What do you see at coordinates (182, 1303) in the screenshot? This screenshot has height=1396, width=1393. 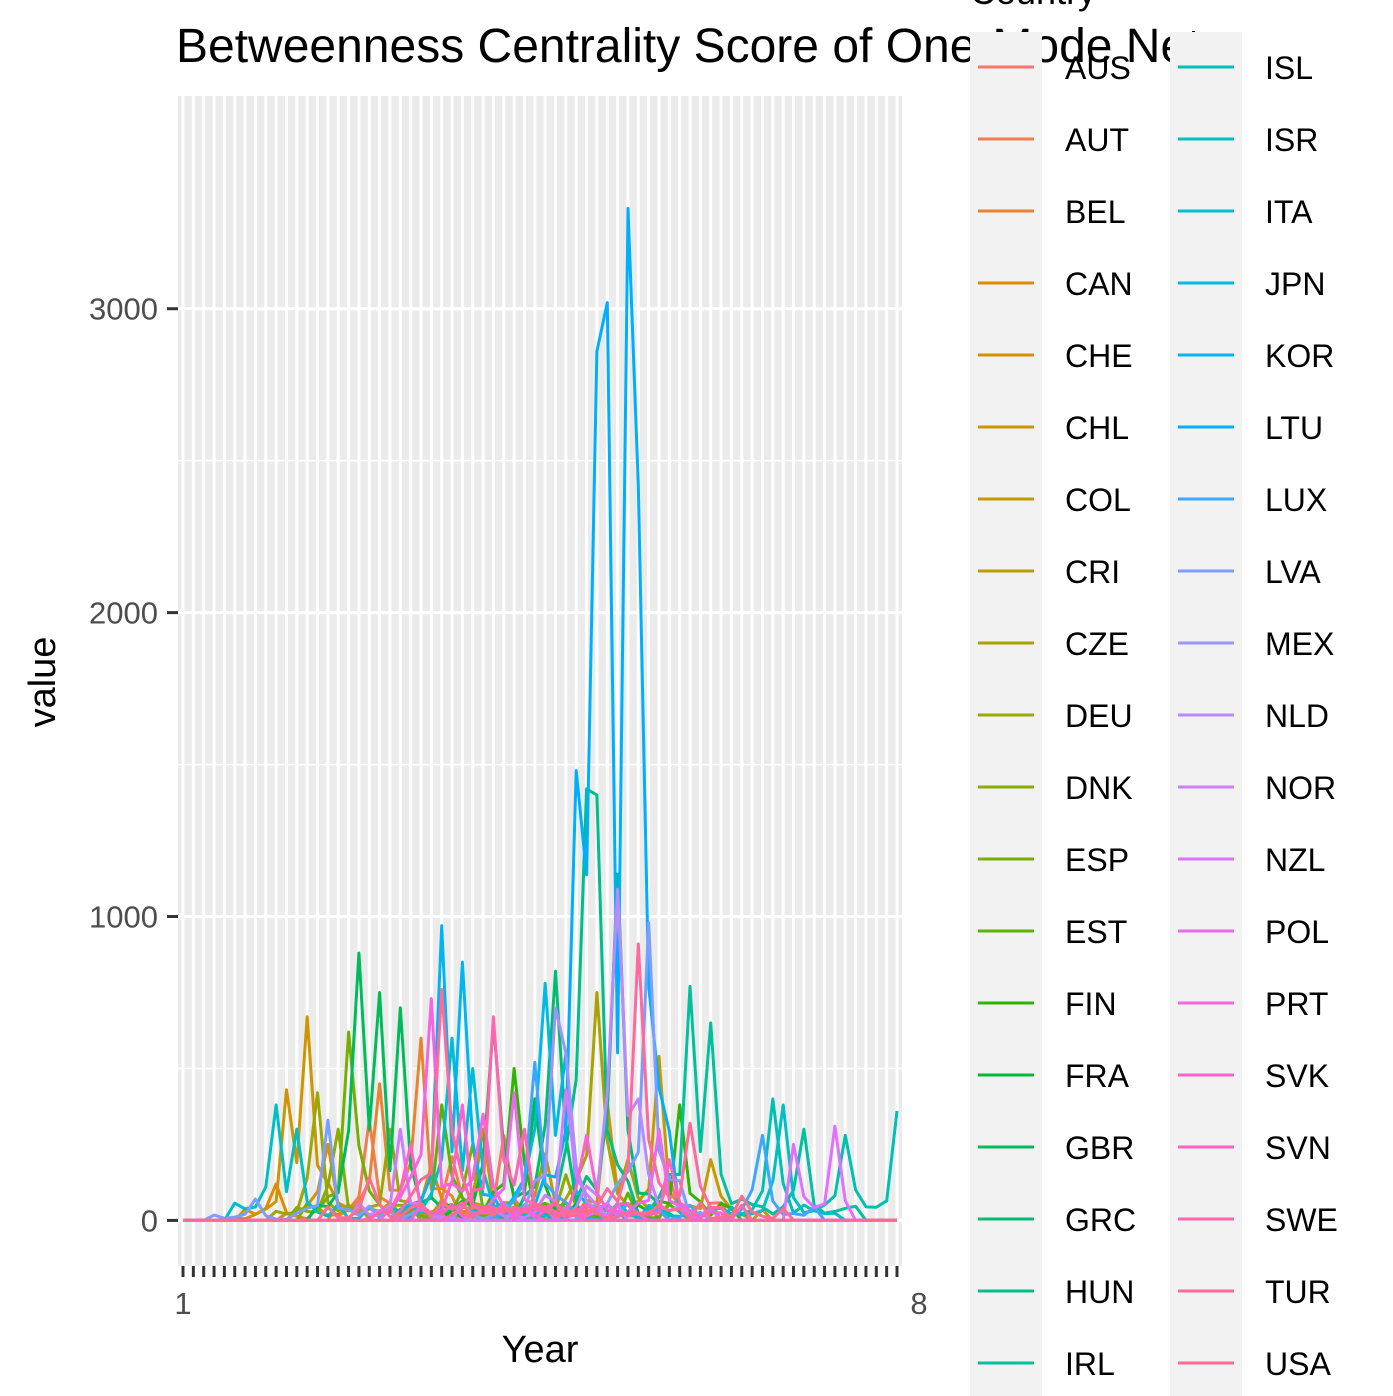 I see `x-tick-label-first: 1` at bounding box center [182, 1303].